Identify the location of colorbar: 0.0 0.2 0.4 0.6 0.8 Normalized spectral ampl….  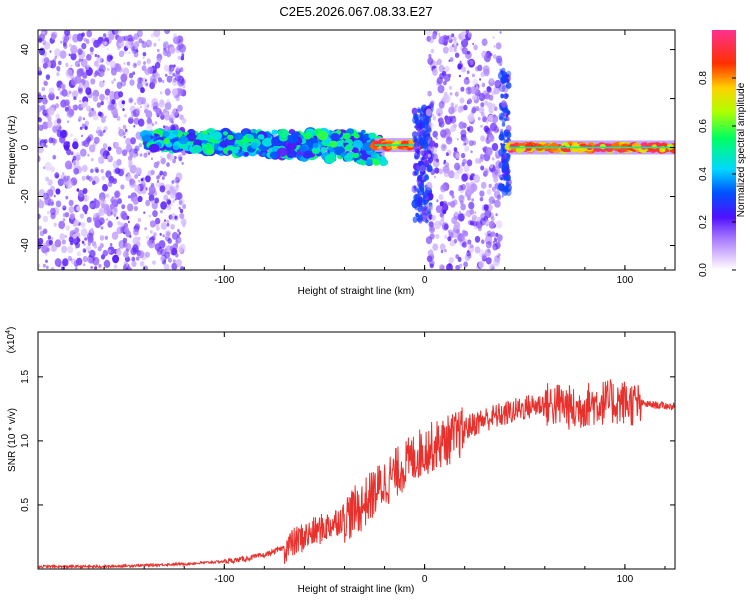
(722, 153).